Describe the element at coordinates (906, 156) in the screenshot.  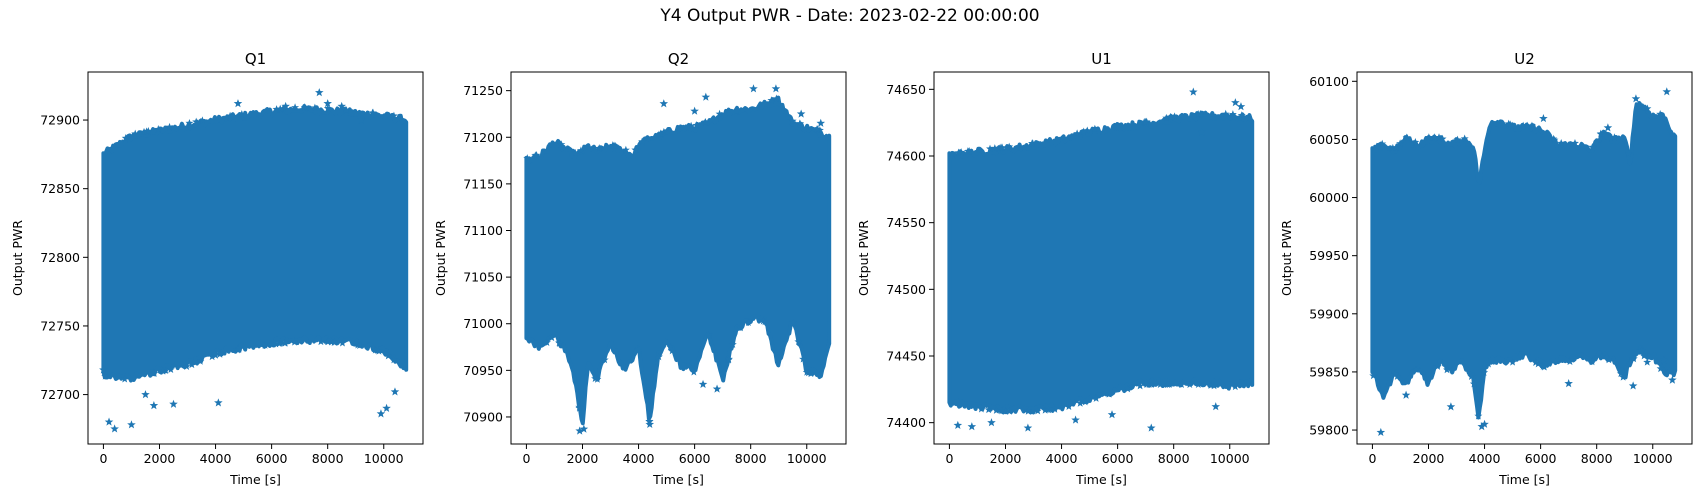
I see `y-tick-label: 74600` at that location.